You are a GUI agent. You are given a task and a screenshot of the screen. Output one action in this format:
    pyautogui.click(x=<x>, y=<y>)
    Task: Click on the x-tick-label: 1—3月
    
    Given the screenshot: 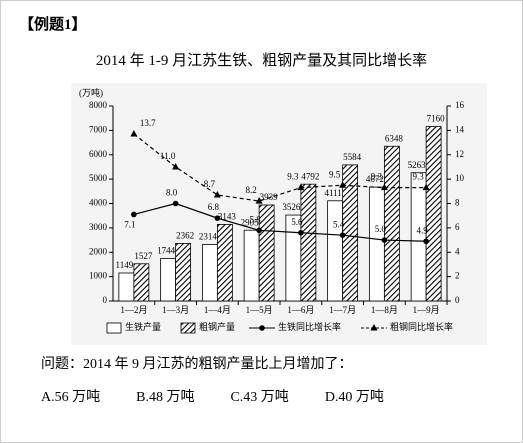 What is the action you would take?
    pyautogui.click(x=175, y=310)
    